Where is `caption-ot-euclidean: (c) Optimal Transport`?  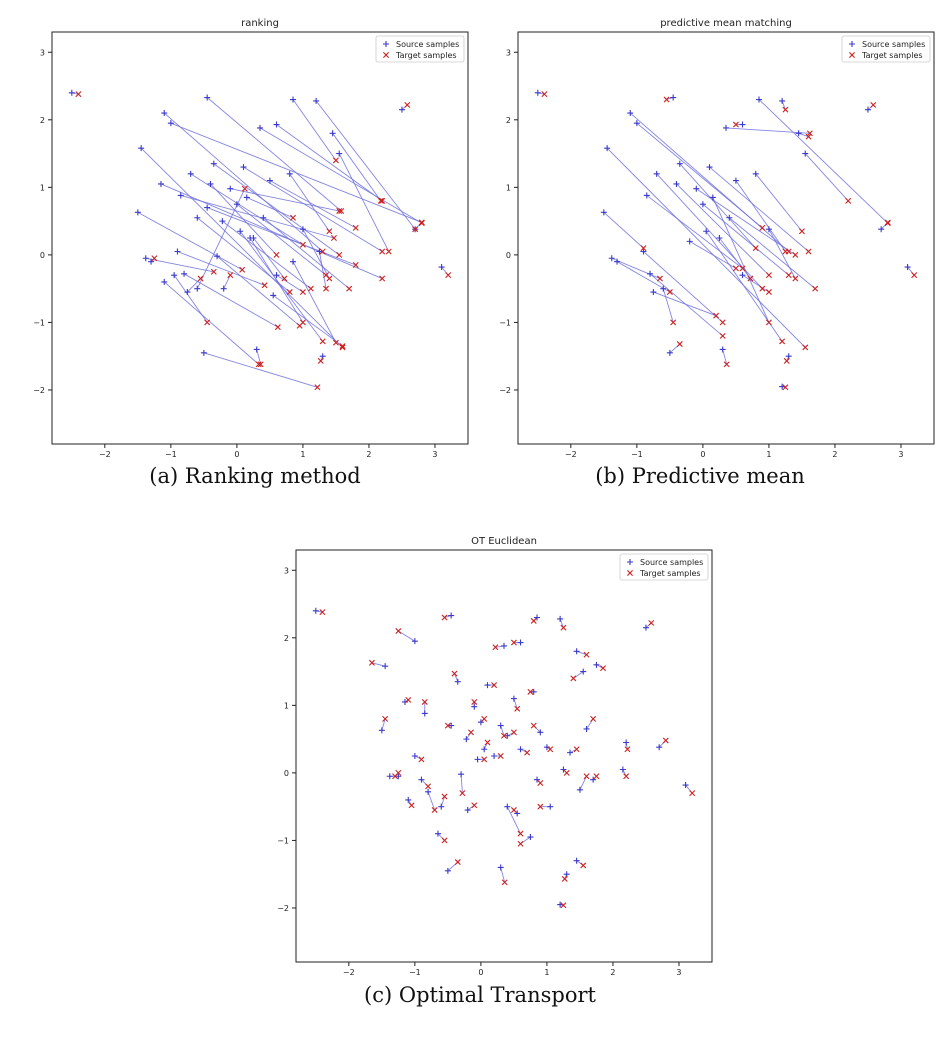
caption-ot-euclidean: (c) Optimal Transport is located at coordinates (480, 995).